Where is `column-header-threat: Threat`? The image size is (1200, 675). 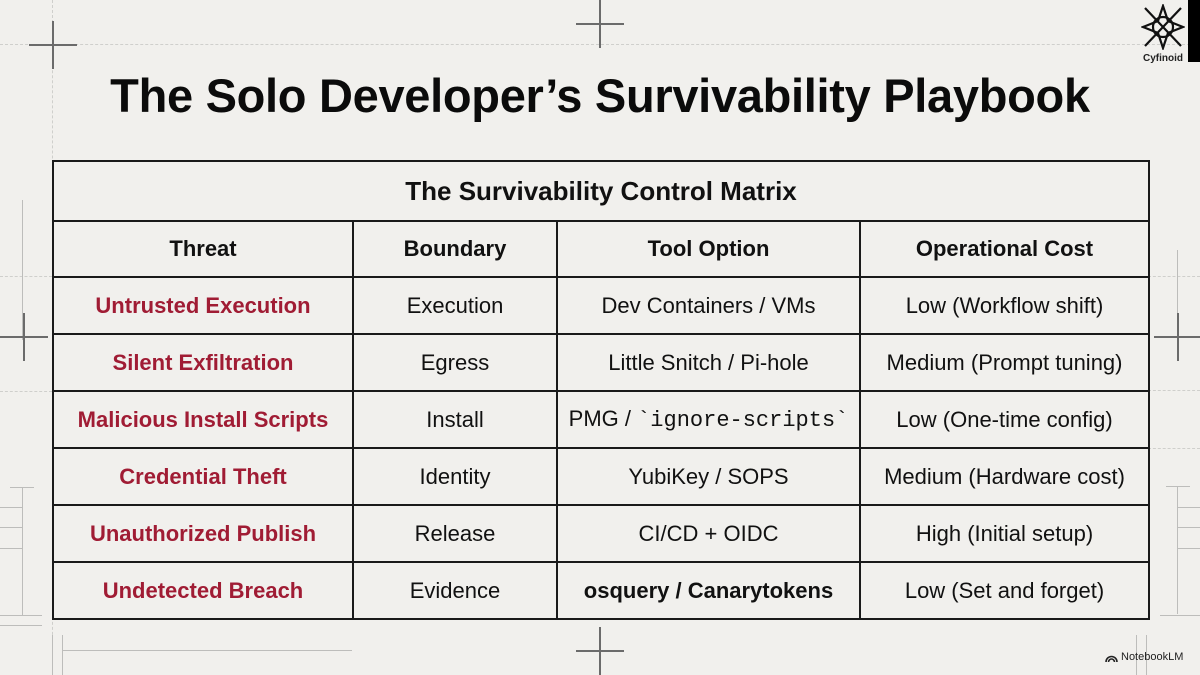
column-header-threat: Threat is located at coordinates (203, 249).